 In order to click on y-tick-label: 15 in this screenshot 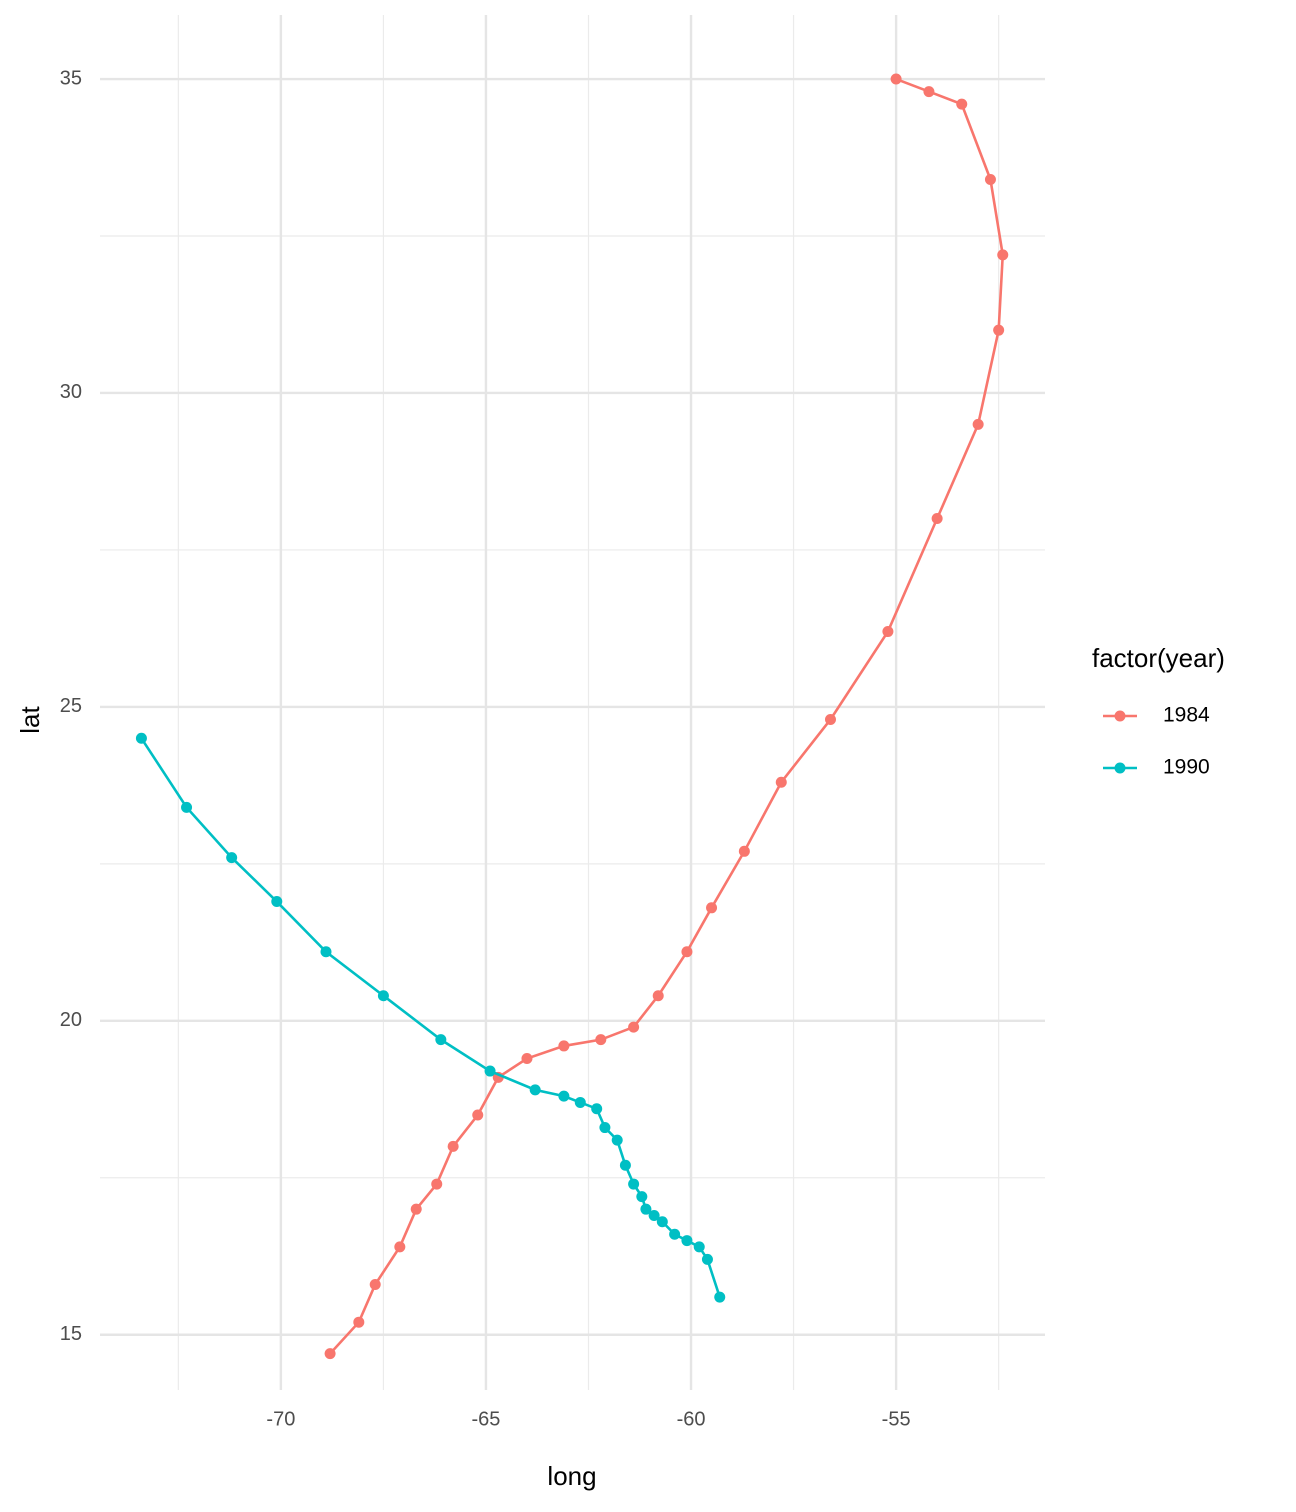, I will do `click(71, 1334)`.